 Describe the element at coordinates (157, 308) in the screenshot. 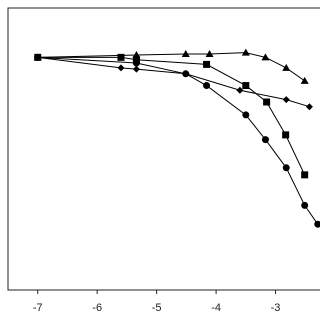

I see `x-tick-label: -5` at that location.